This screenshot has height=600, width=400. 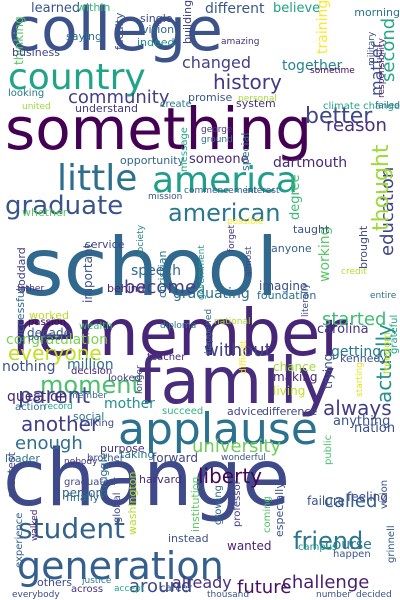 I want to click on word-forget: forget, so click(x=232, y=238).